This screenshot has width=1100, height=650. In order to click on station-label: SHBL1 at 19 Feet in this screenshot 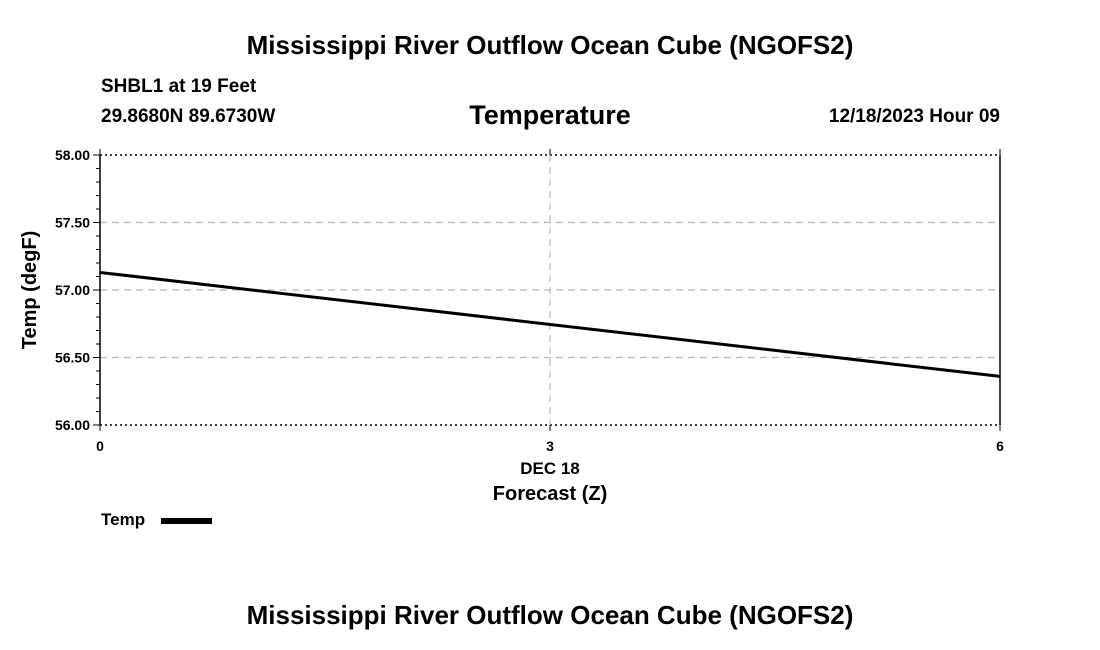, I will do `click(179, 86)`.